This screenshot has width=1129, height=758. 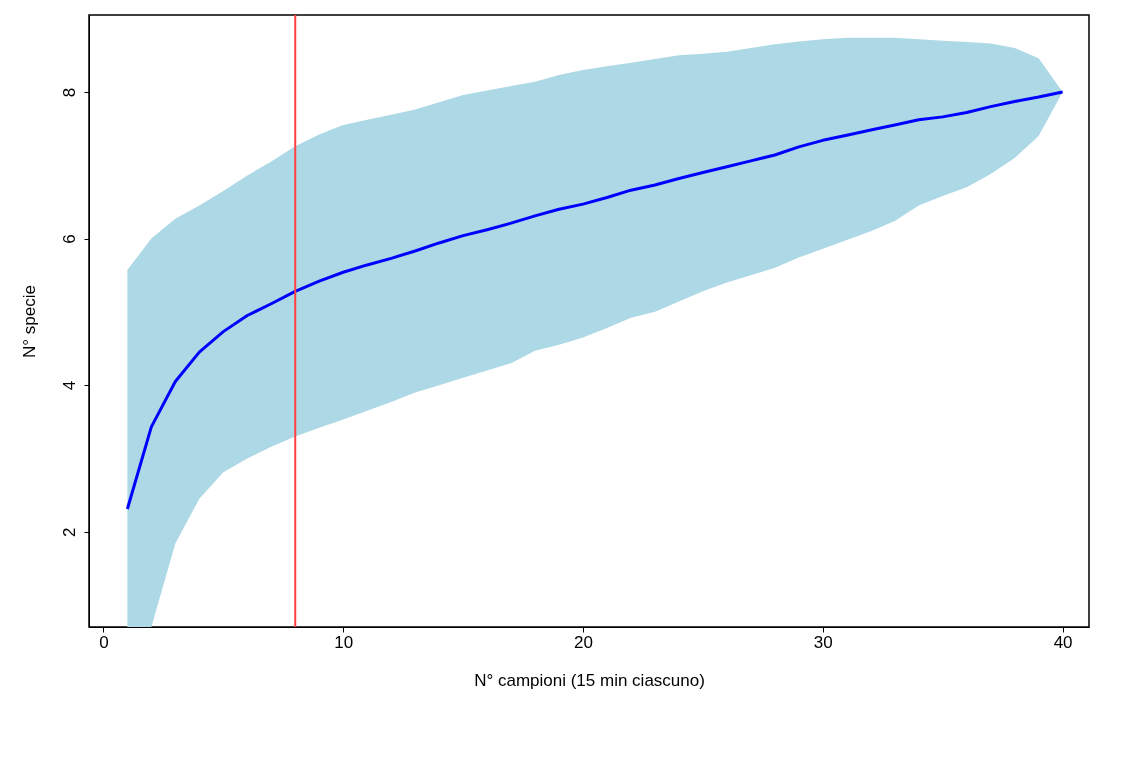 What do you see at coordinates (344, 642) in the screenshot?
I see `x-tick-label: 10` at bounding box center [344, 642].